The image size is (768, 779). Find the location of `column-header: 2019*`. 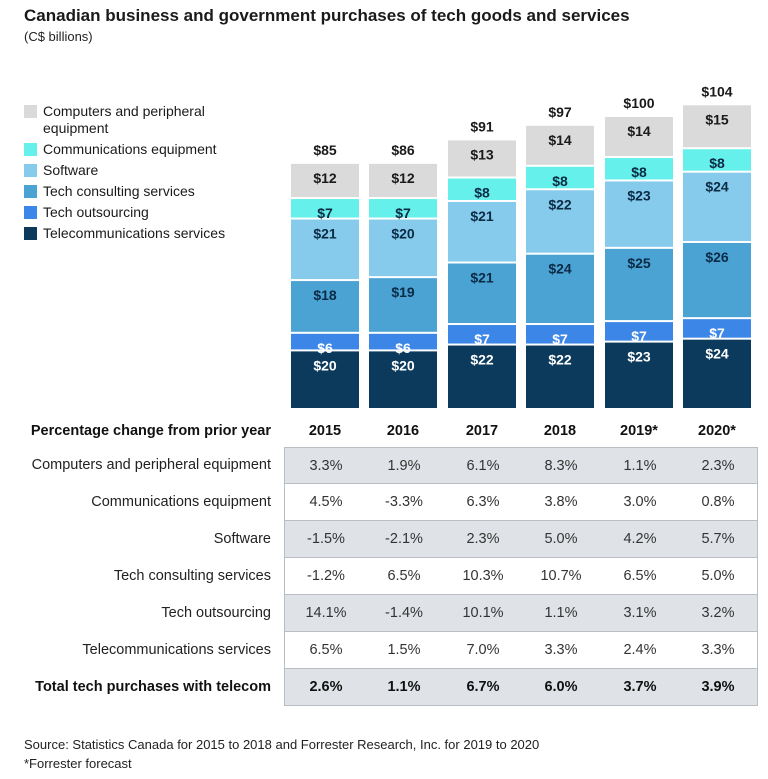

column-header: 2019* is located at coordinates (639, 431).